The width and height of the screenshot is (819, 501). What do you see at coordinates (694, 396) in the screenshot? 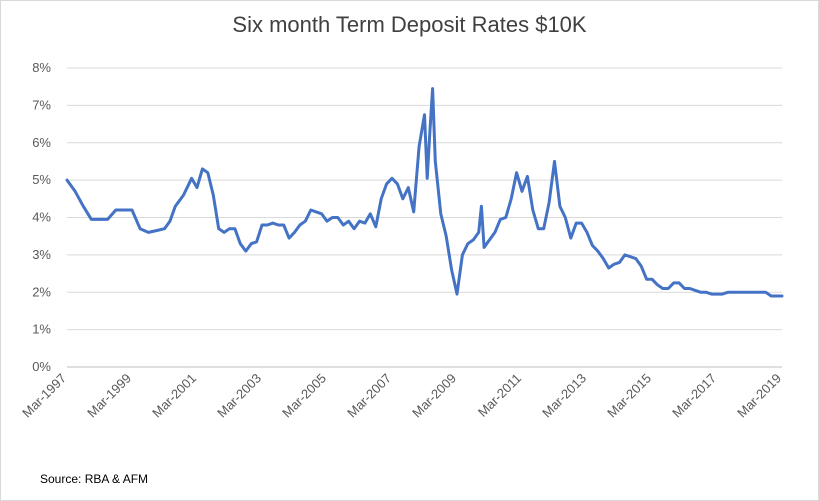
I see `x-tick-label: Mar-2017` at bounding box center [694, 396].